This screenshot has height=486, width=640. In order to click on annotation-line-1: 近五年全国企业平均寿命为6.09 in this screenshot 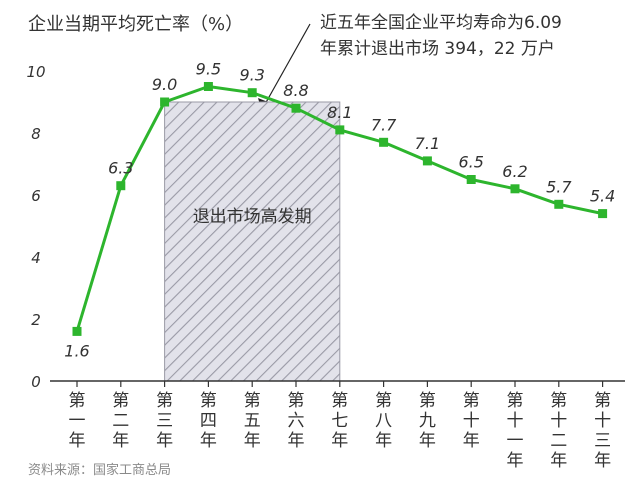, I will do `click(441, 23)`.